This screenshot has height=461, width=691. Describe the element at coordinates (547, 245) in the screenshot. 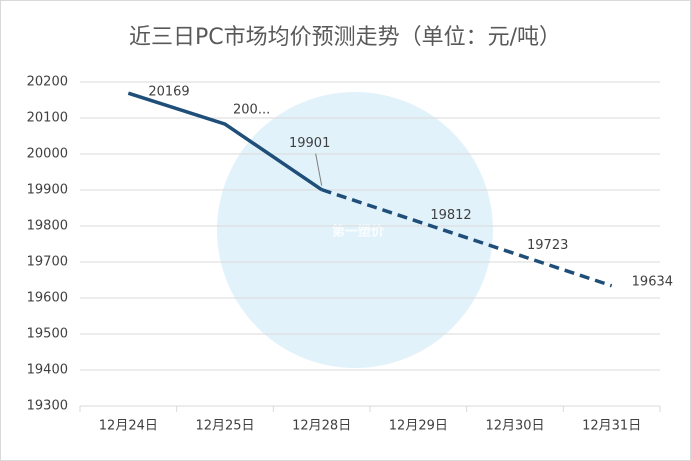

I see `data-label: 19723` at that location.